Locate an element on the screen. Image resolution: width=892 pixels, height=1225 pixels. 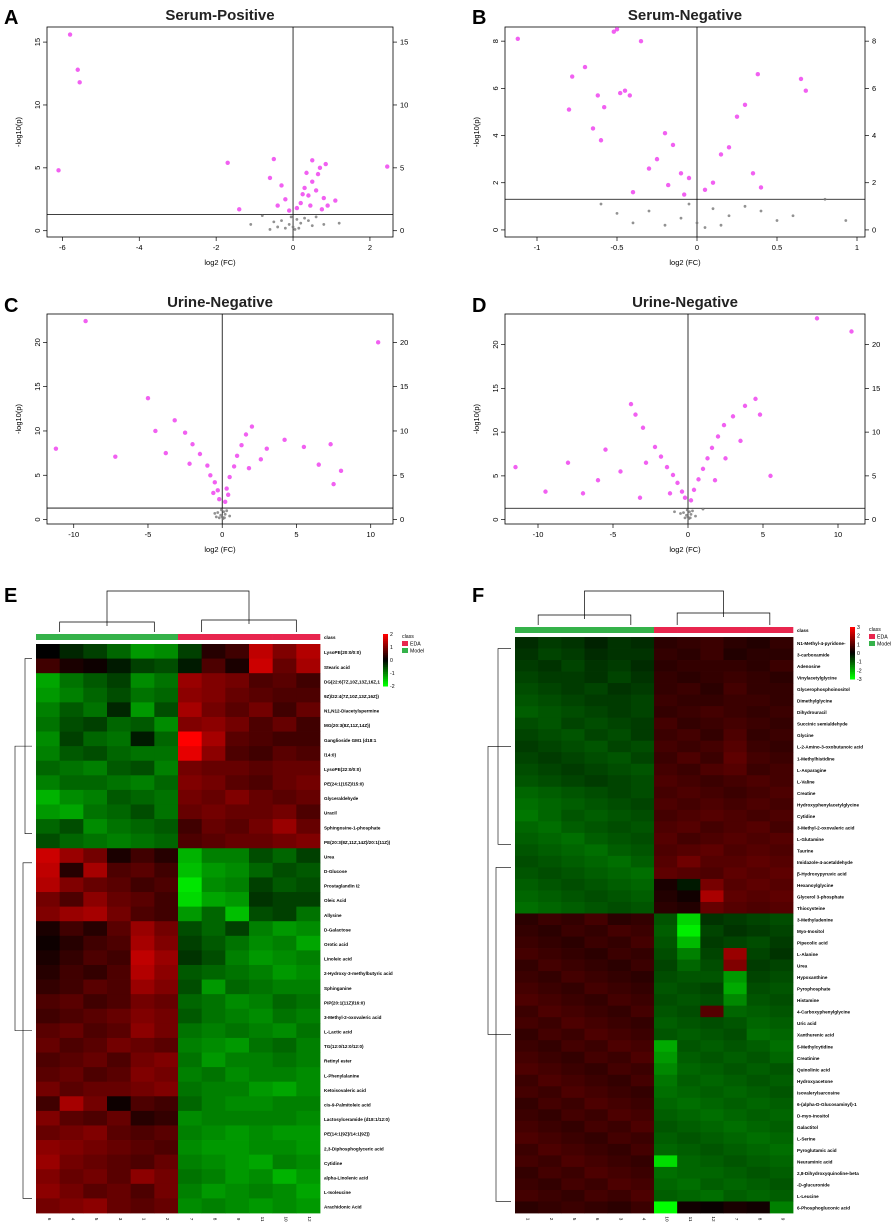
legend-item-label: EDA is located at coordinates (415, 645).